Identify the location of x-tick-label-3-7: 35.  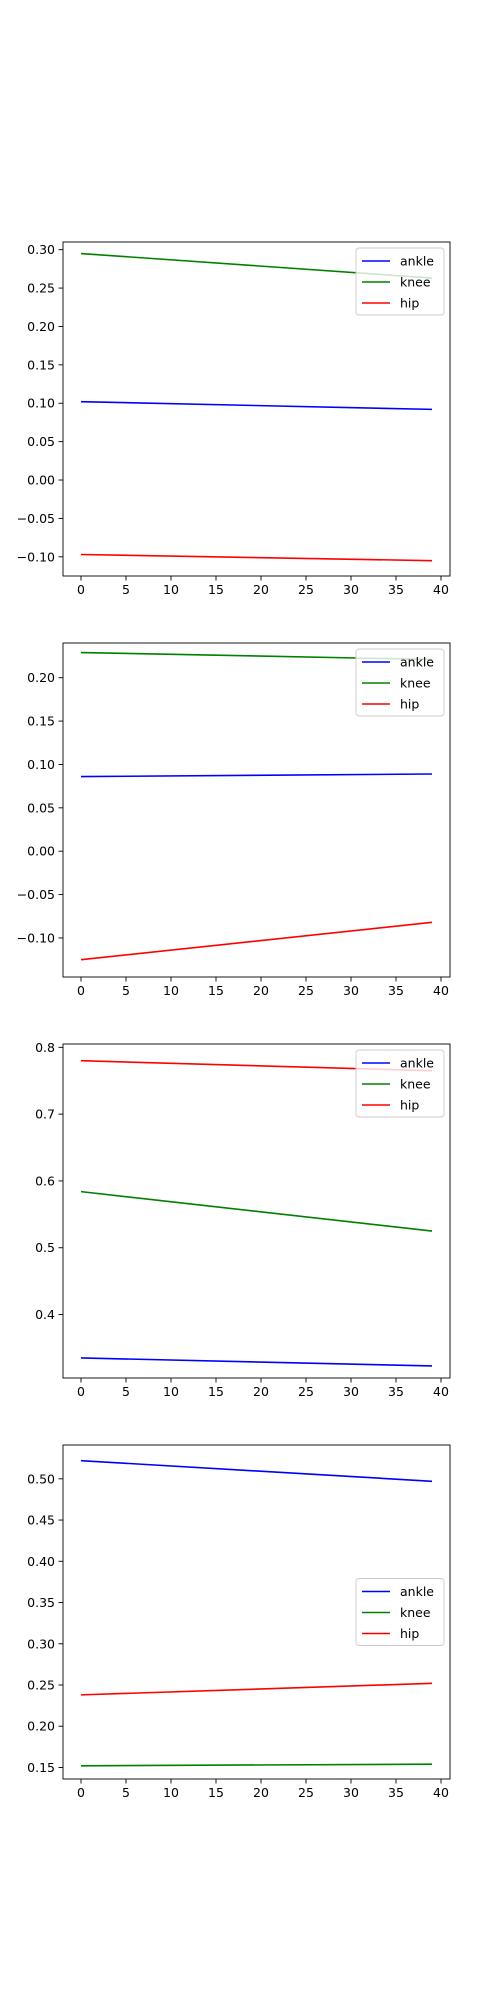
(396, 1391).